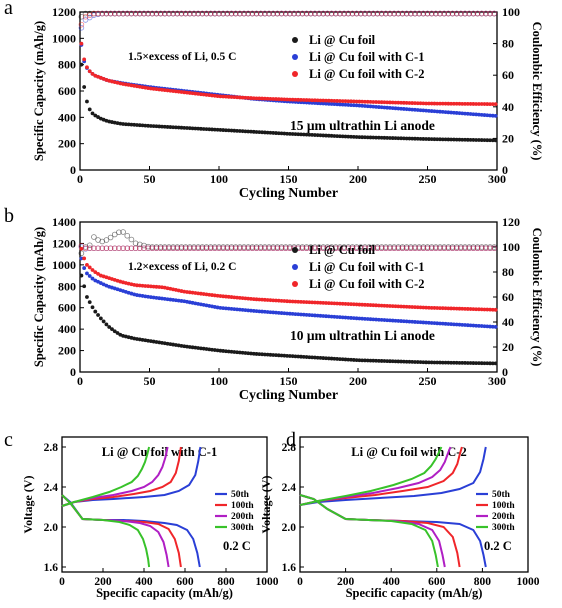 This screenshot has height=608, width=562. What do you see at coordinates (503, 506) in the screenshot?
I see `legend-label: 100th` at bounding box center [503, 506].